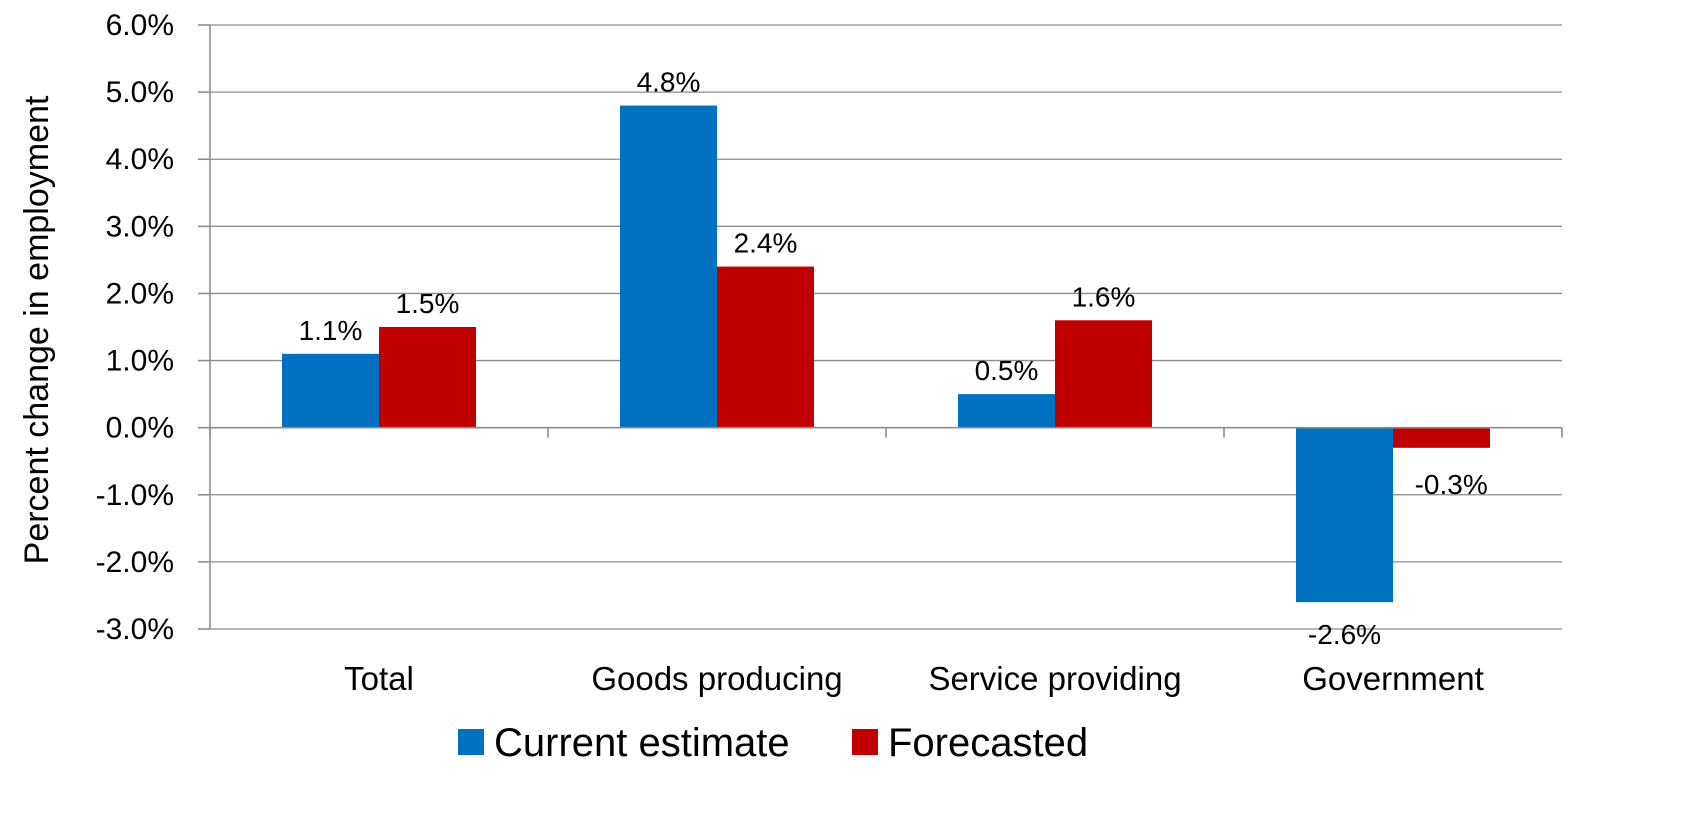 This screenshot has height=819, width=1692. What do you see at coordinates (716, 678) in the screenshot?
I see `category-label: Goods producing` at bounding box center [716, 678].